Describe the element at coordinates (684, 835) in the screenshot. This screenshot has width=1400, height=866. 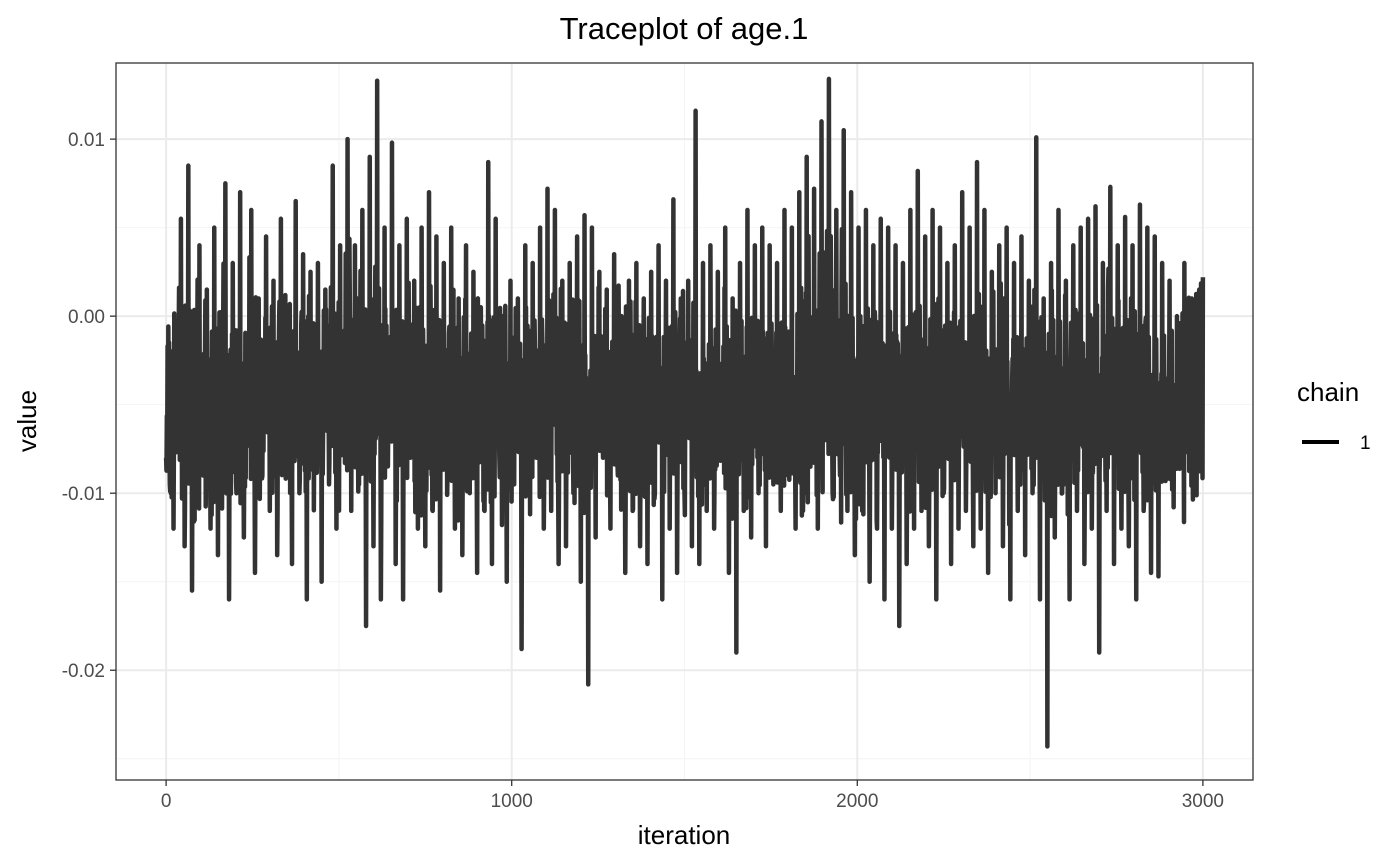
I see `x-axis-title: iteration` at that location.